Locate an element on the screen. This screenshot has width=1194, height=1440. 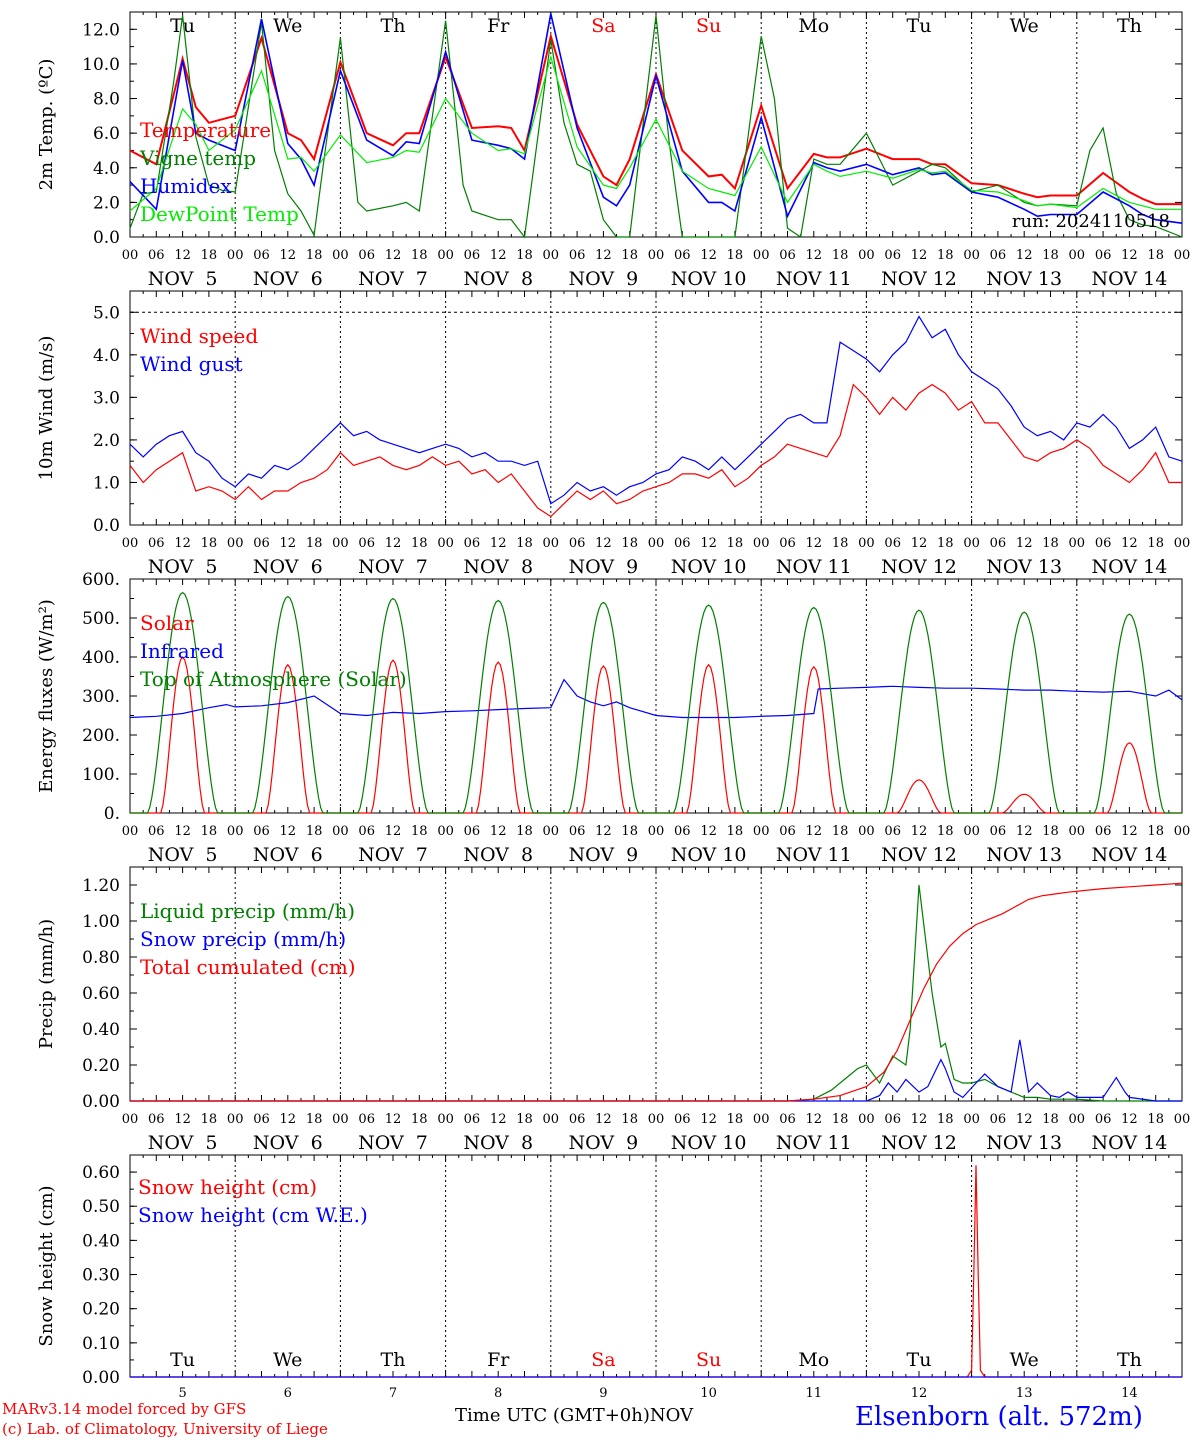
day-label: NOV 6 is located at coordinates (288, 279).